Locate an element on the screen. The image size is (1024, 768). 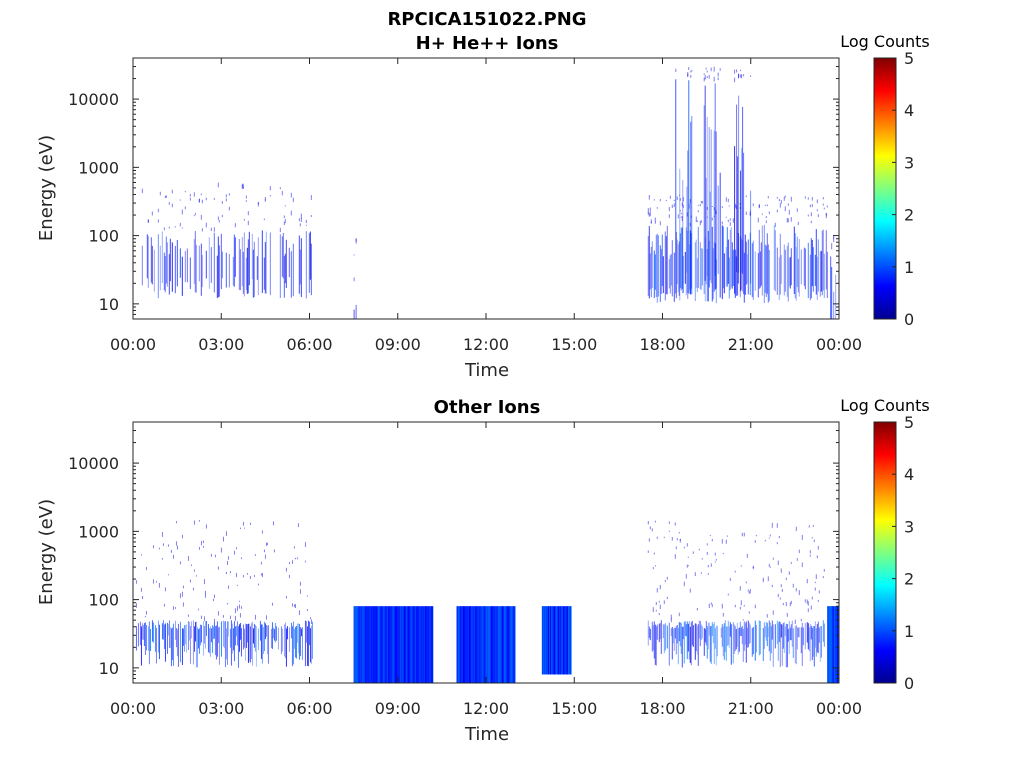
figure-title: RPCICA151022.PNG is located at coordinates (486, 19).